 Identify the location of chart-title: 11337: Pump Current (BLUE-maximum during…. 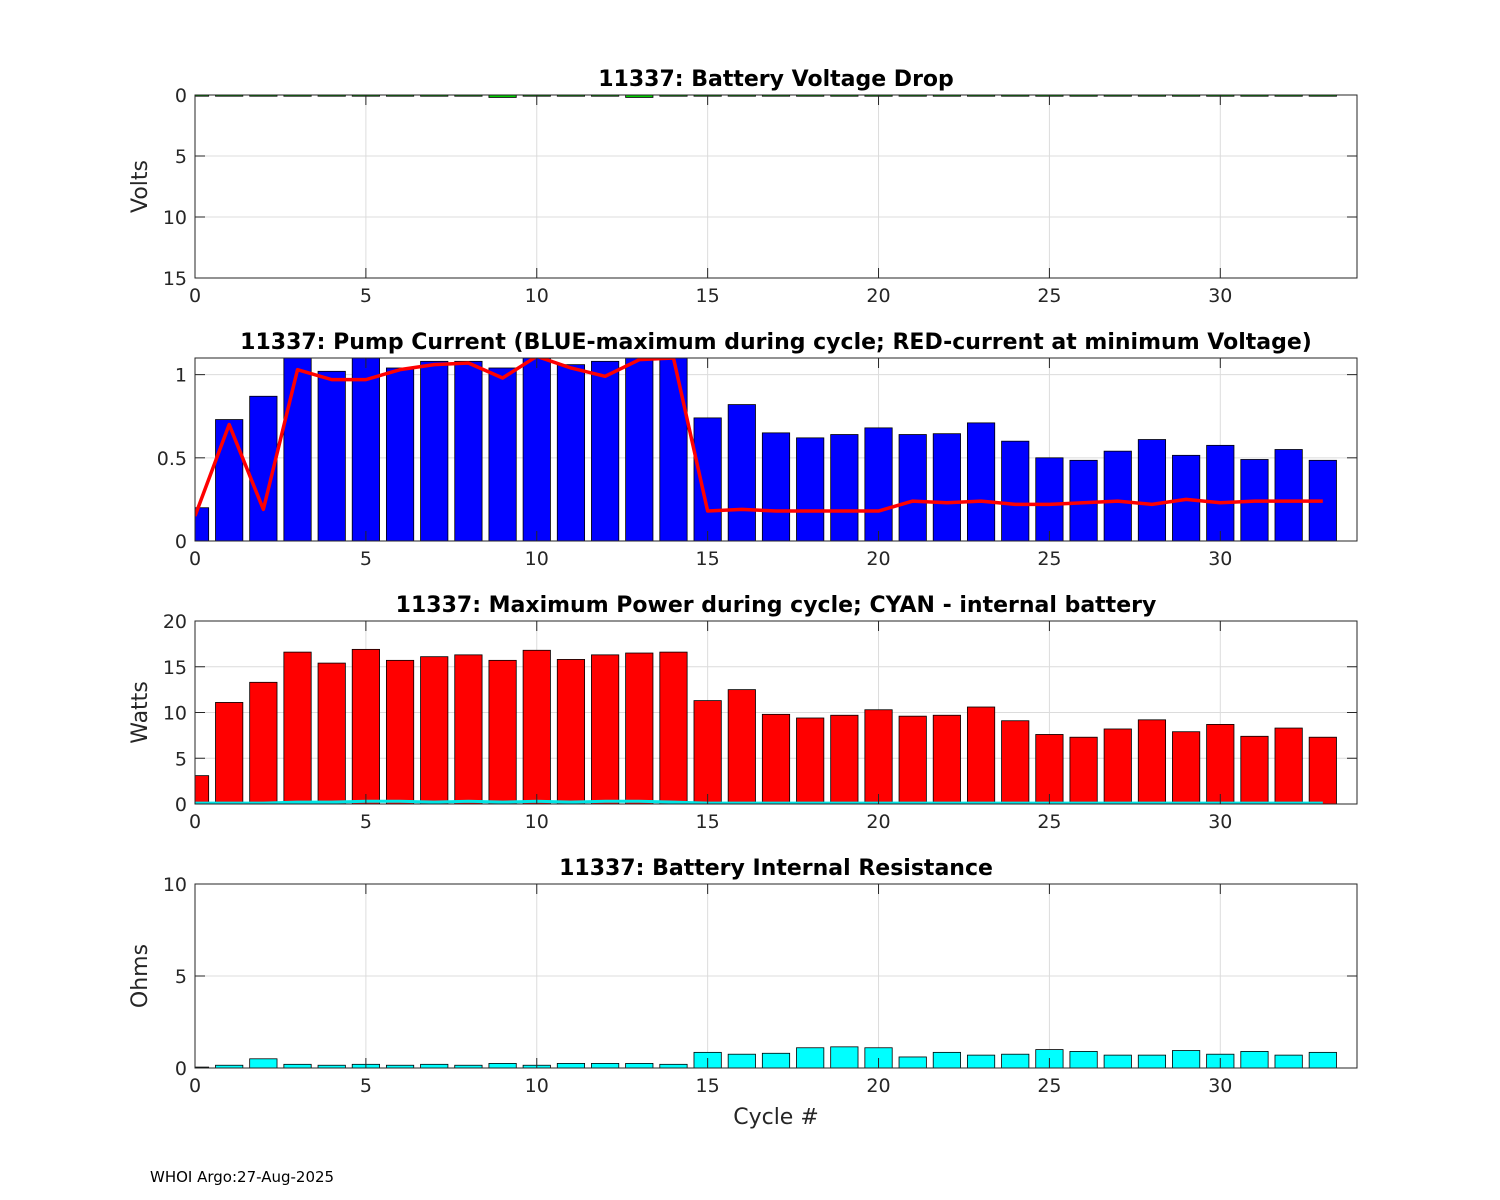
(776, 342).